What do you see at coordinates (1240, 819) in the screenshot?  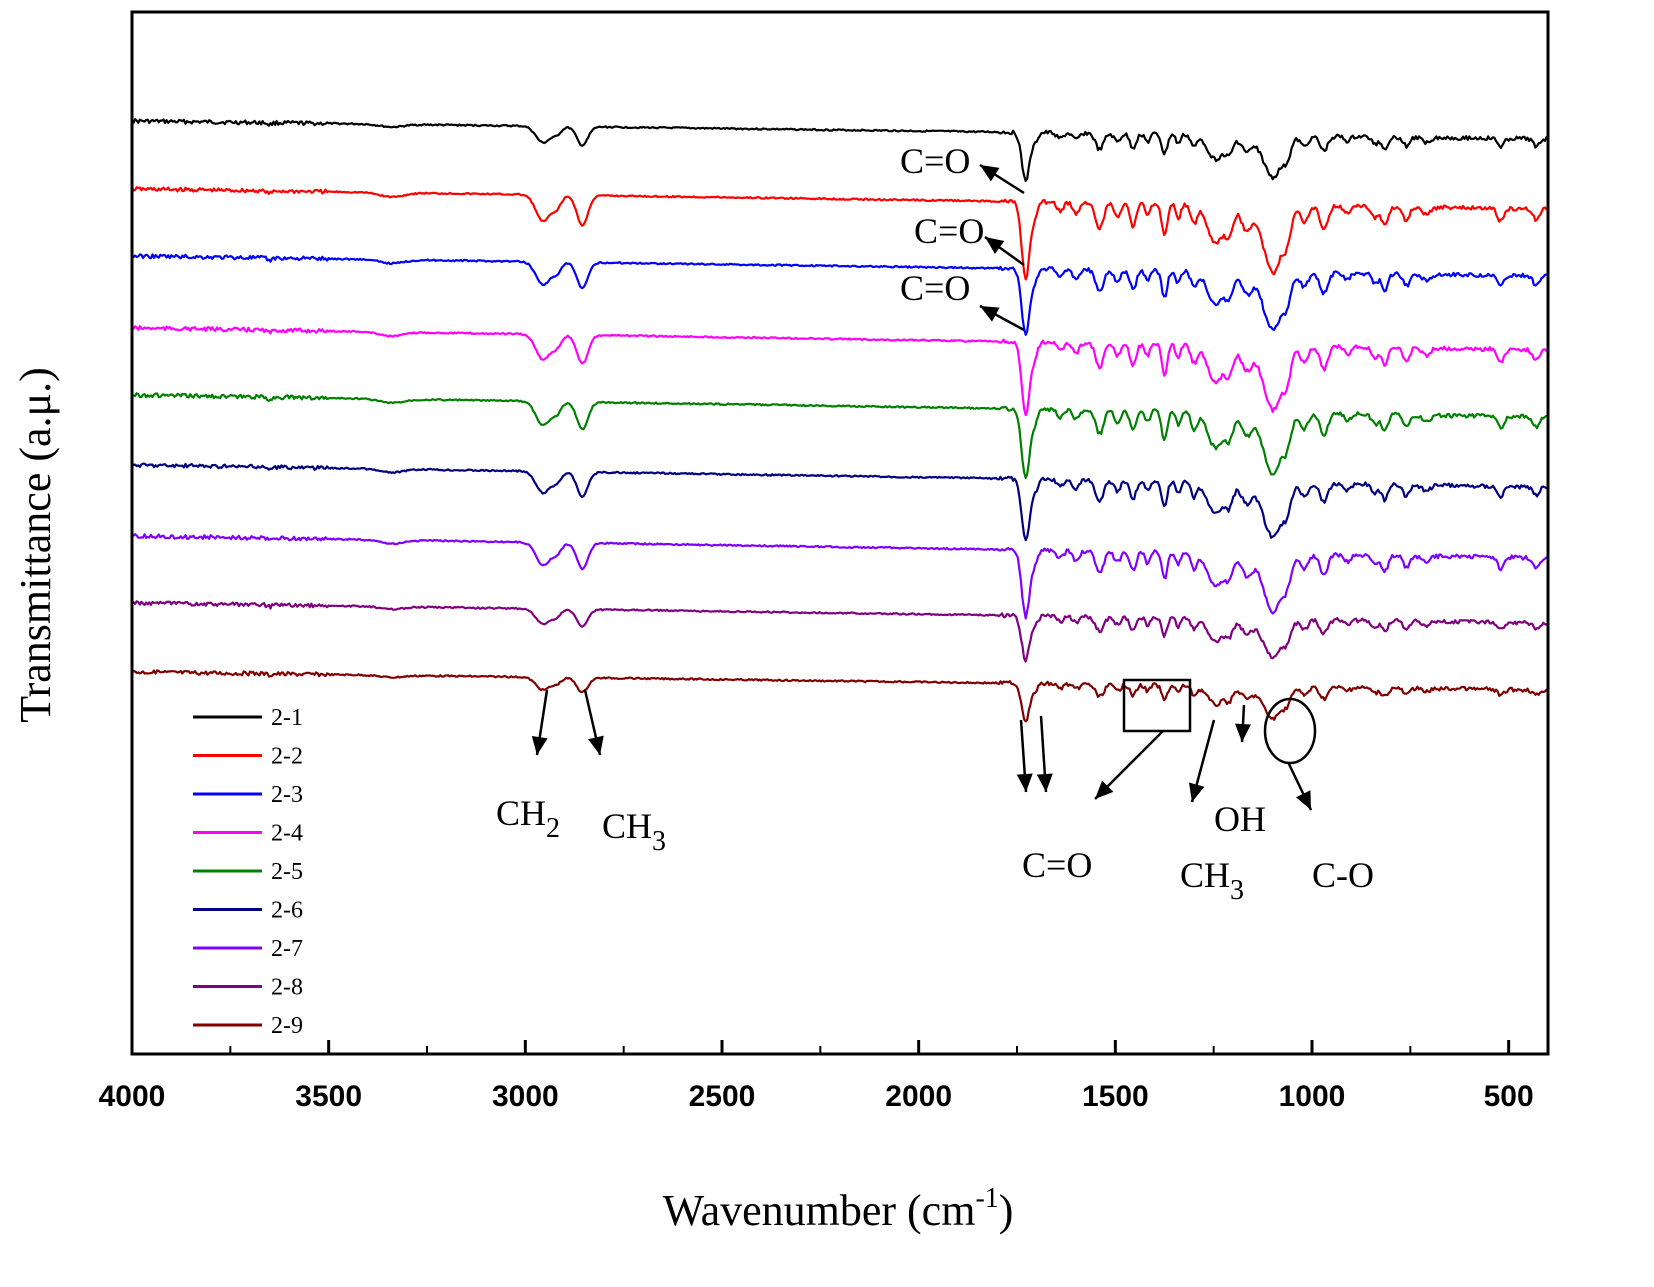 I see `annot-oh: OH` at bounding box center [1240, 819].